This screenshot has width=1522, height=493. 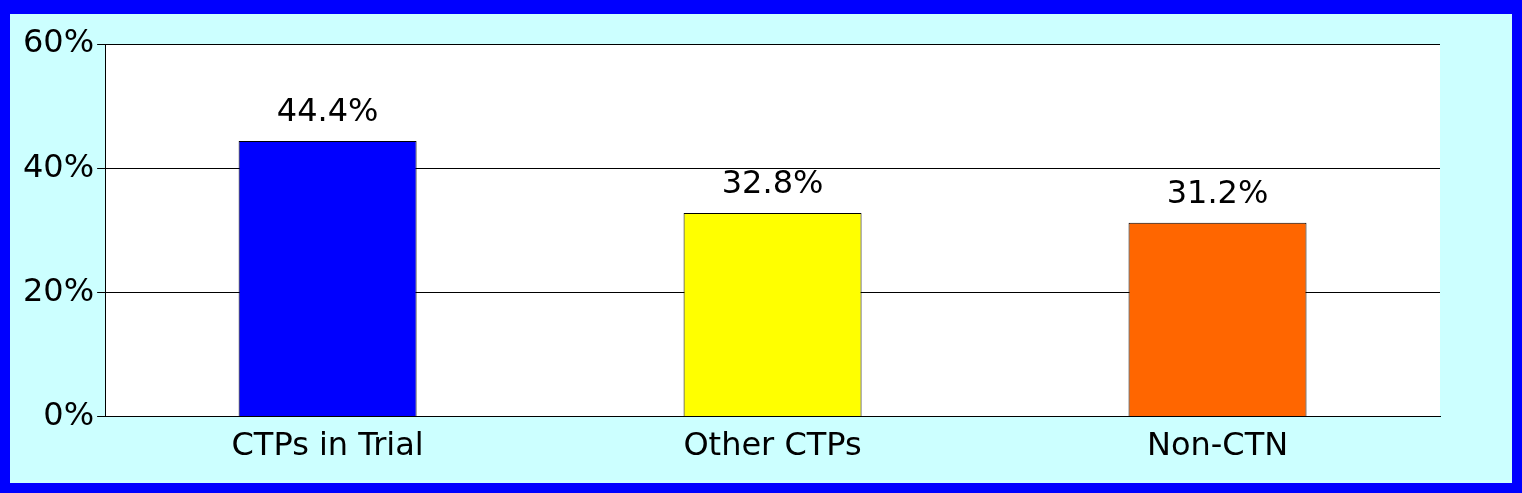 I want to click on y-tick-label: 20%, so click(x=59, y=289).